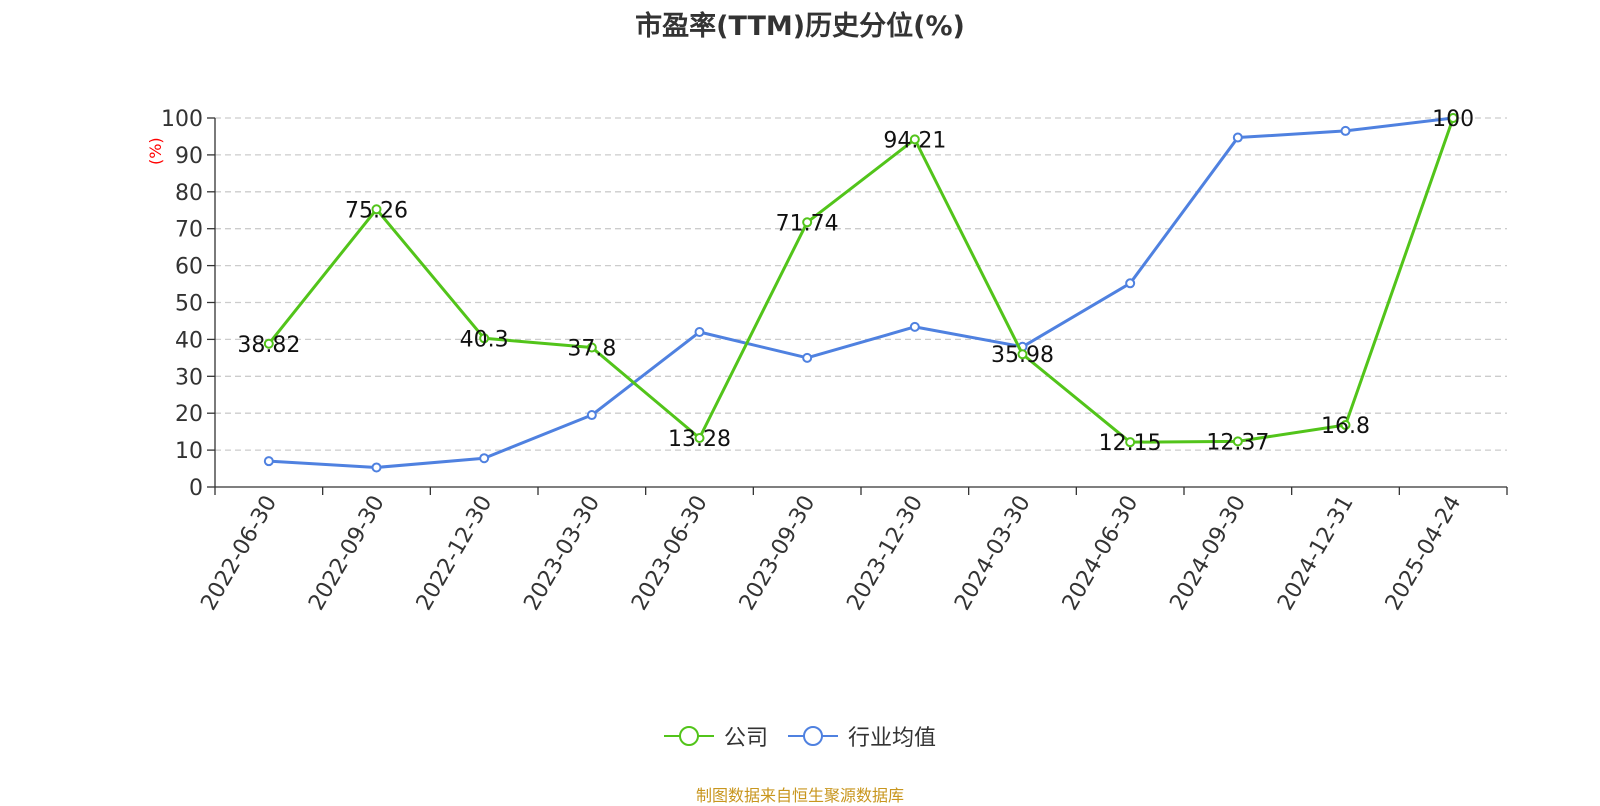 The width and height of the screenshot is (1600, 806). Describe the element at coordinates (189, 451) in the screenshot. I see `y-tick-label: 10` at that location.